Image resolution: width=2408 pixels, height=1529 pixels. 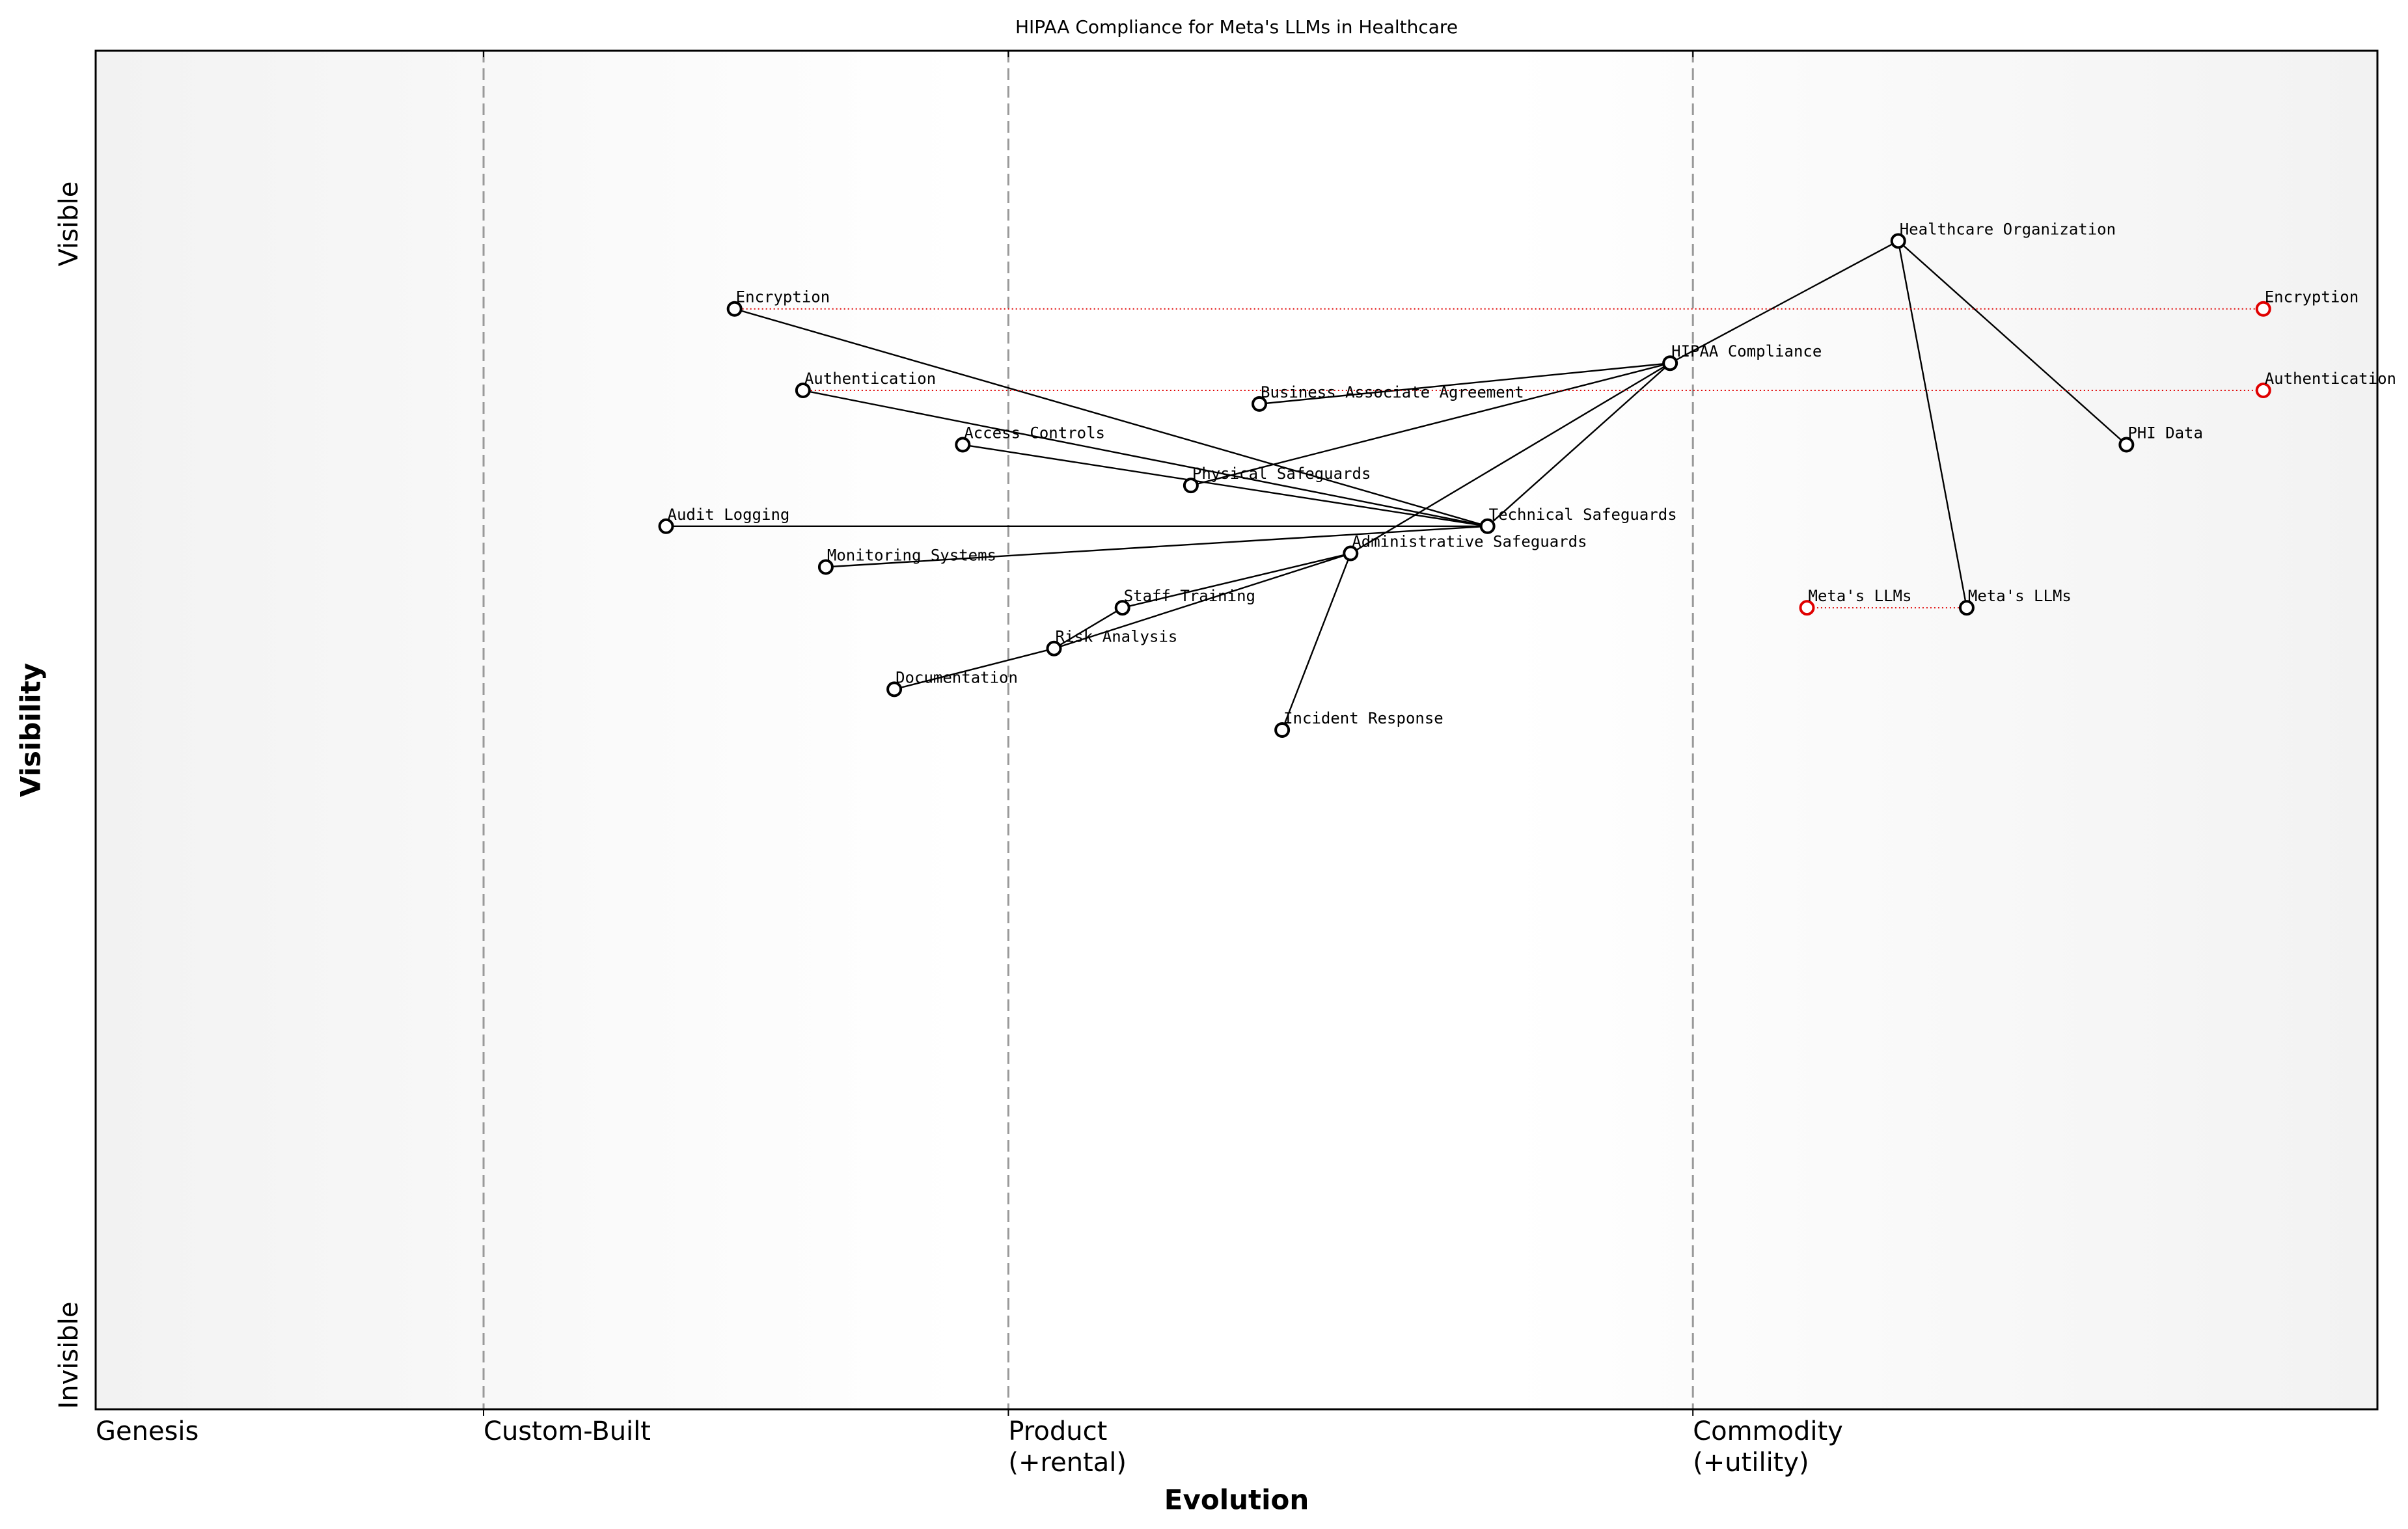 I want to click on component-label: Access Controls, so click(x=1034, y=433).